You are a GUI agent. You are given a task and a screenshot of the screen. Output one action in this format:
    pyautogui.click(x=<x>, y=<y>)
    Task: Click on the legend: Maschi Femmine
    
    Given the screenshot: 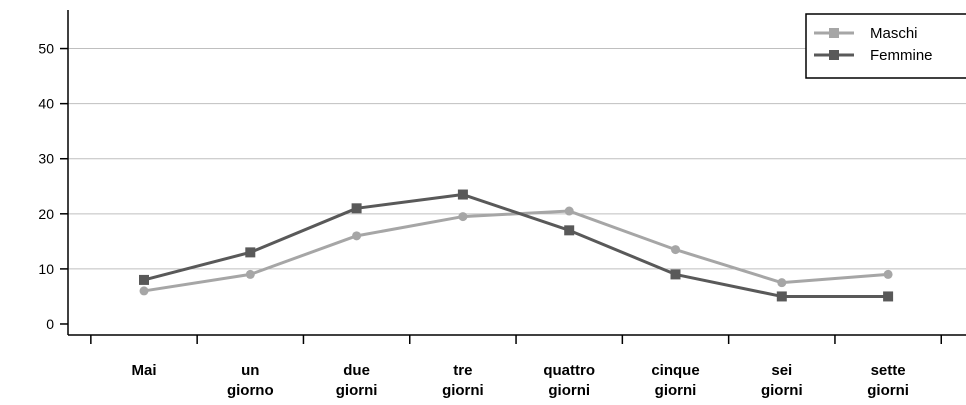 What is the action you would take?
    pyautogui.click(x=885, y=46)
    